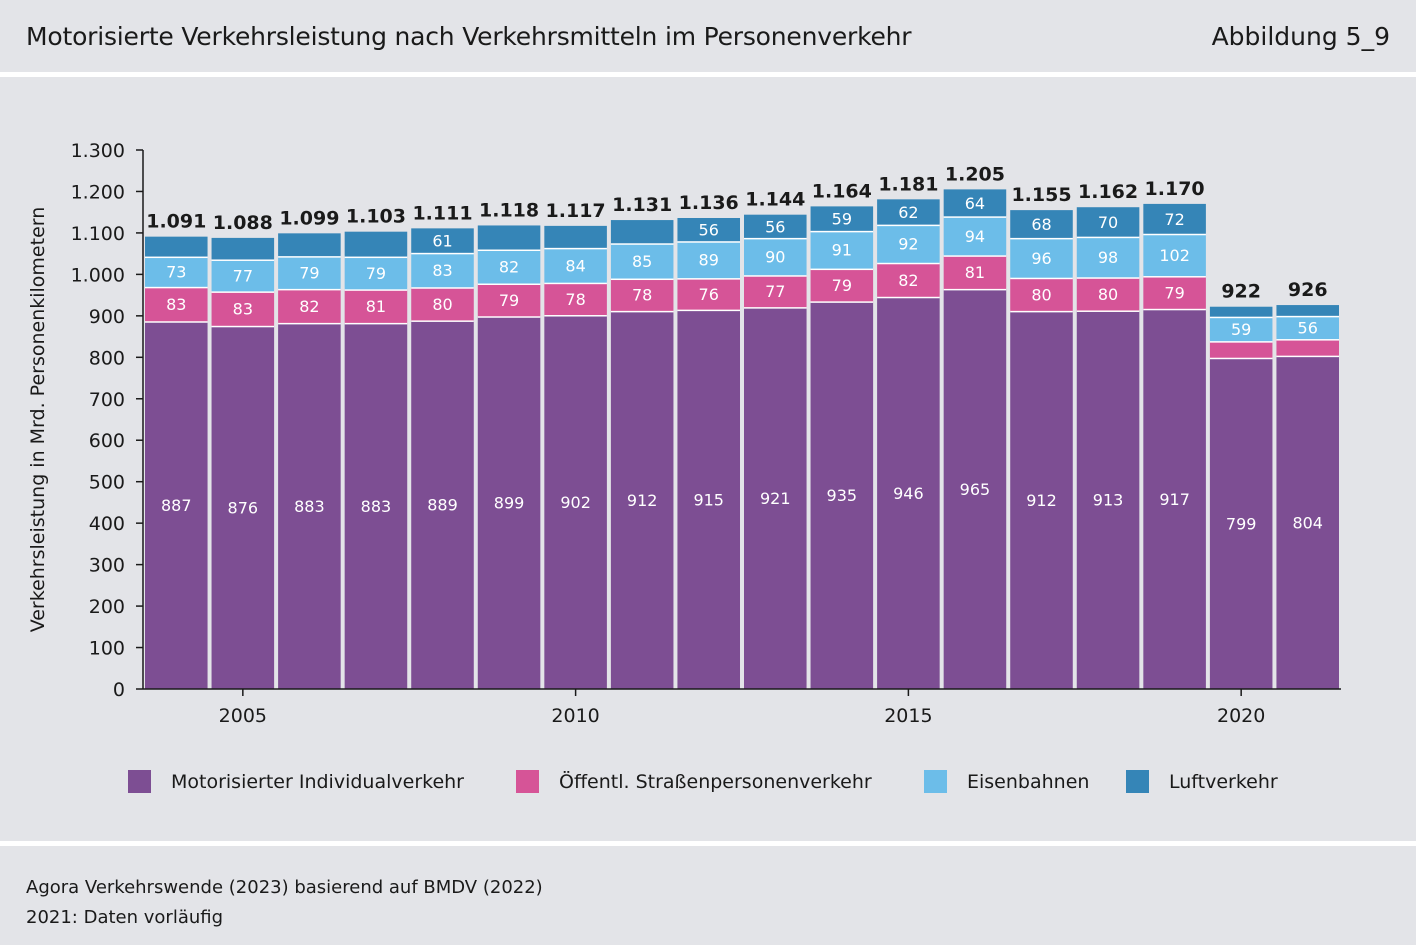 This screenshot has width=1416, height=945. I want to click on segment-label: 64, so click(975, 203).